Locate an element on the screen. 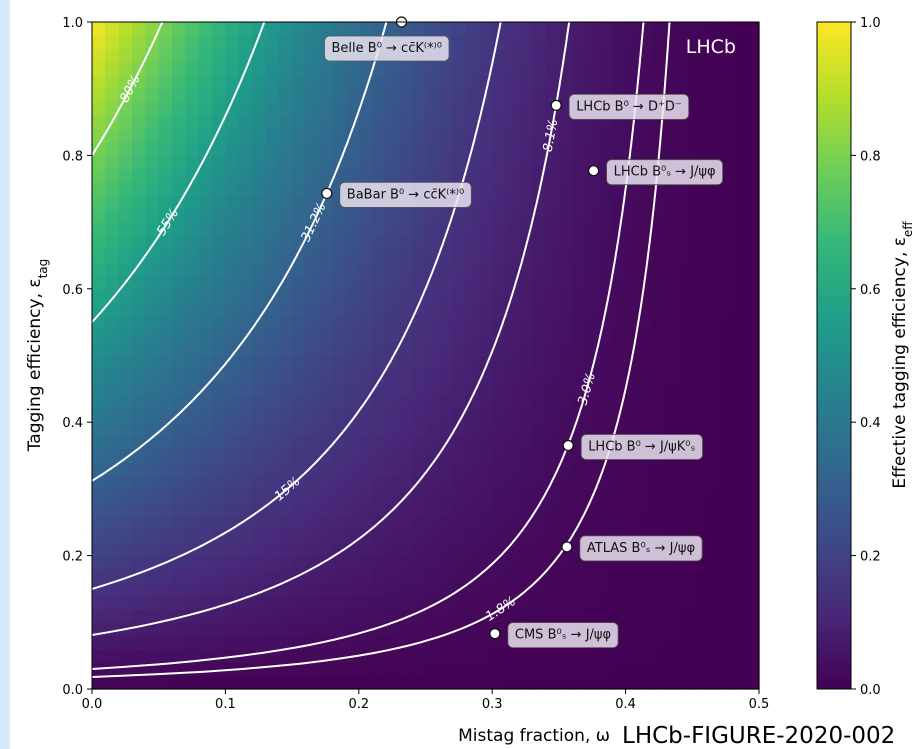 This screenshot has height=749, width=918. y-axis-title: Tagging efficiency, εtag is located at coordinates (37, 356).